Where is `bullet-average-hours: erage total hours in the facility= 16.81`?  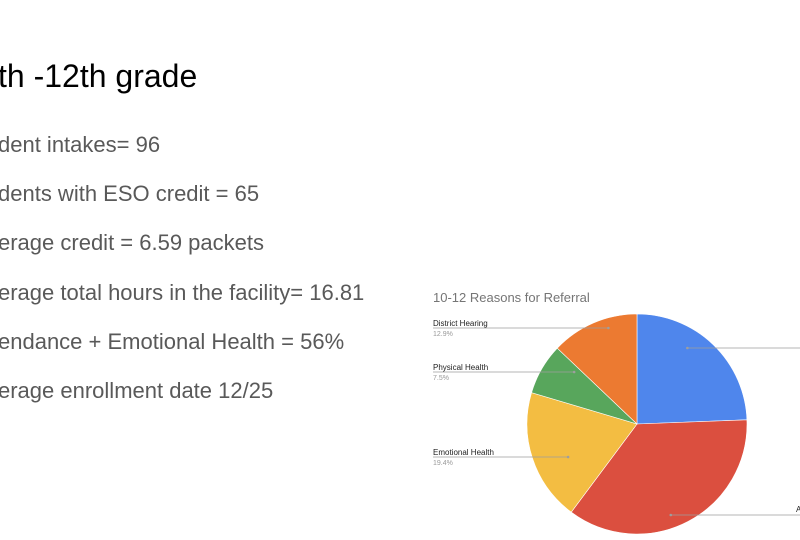 bullet-average-hours: erage total hours in the facility= 16.81 is located at coordinates (182, 292).